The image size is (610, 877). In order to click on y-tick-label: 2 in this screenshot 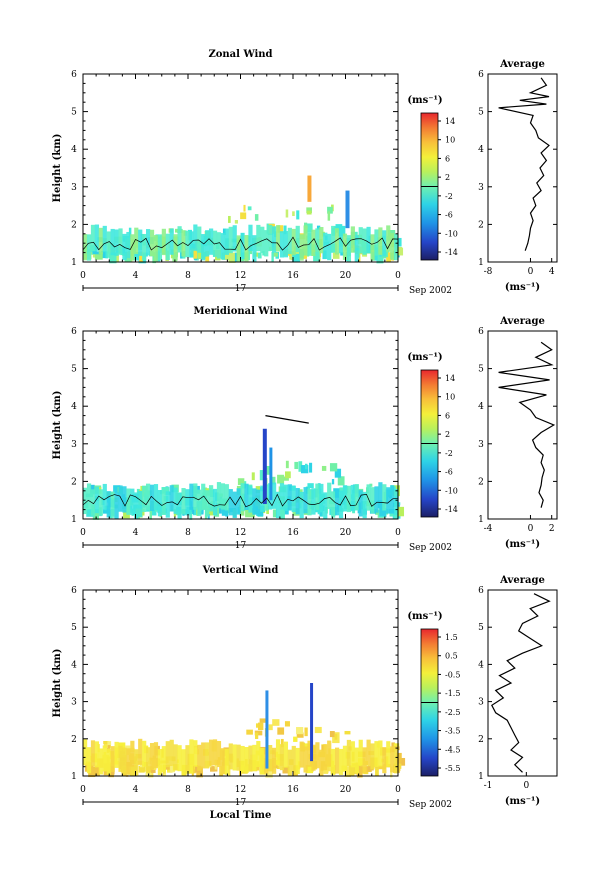, I will do `click(74, 225)`.